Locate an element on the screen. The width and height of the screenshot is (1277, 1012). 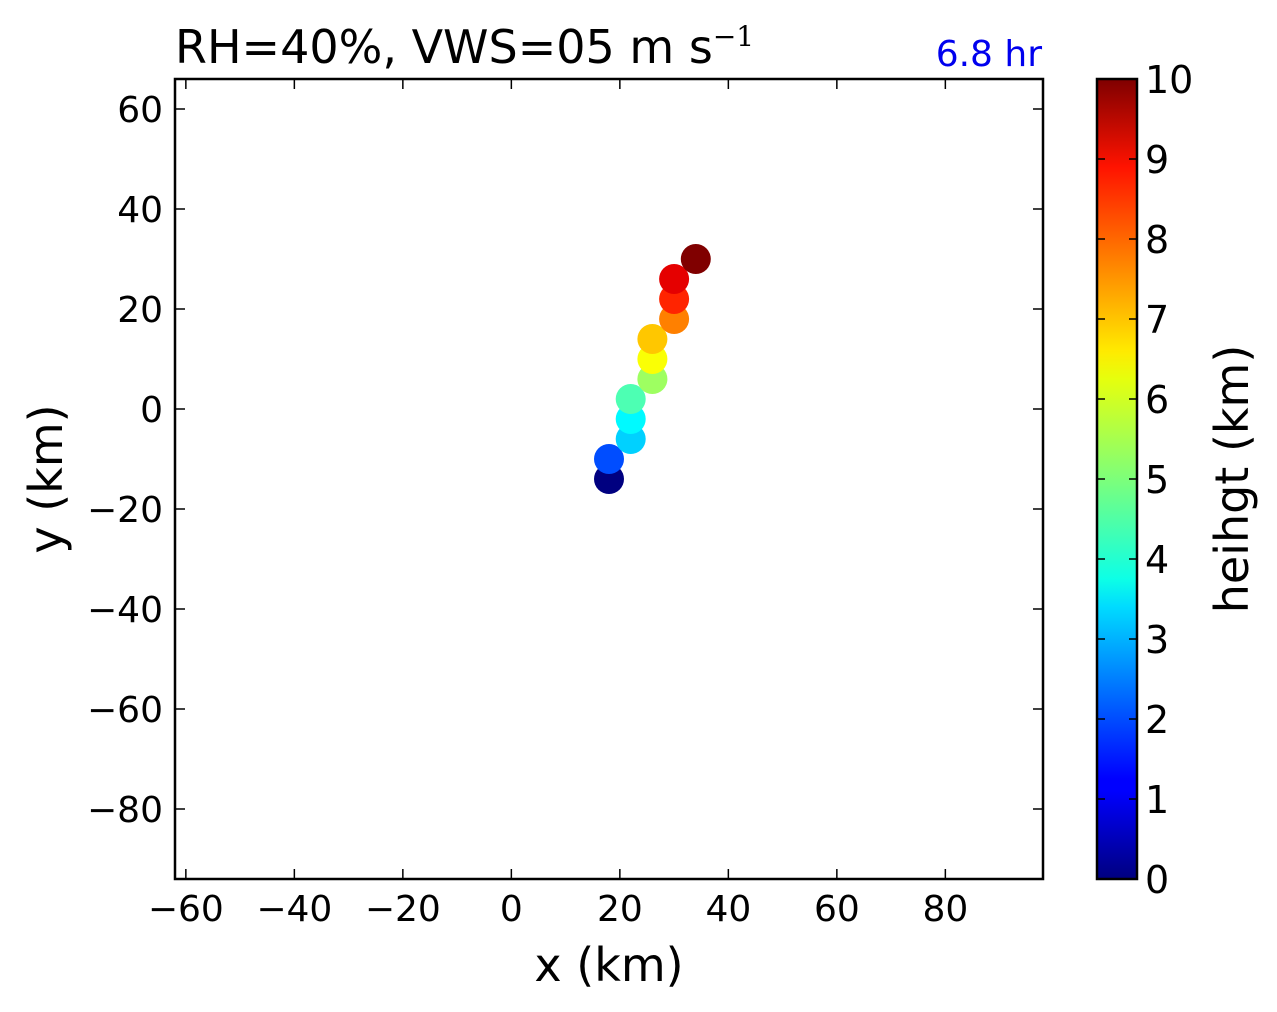
chart-title-superscript: −1 is located at coordinates (733, 36).